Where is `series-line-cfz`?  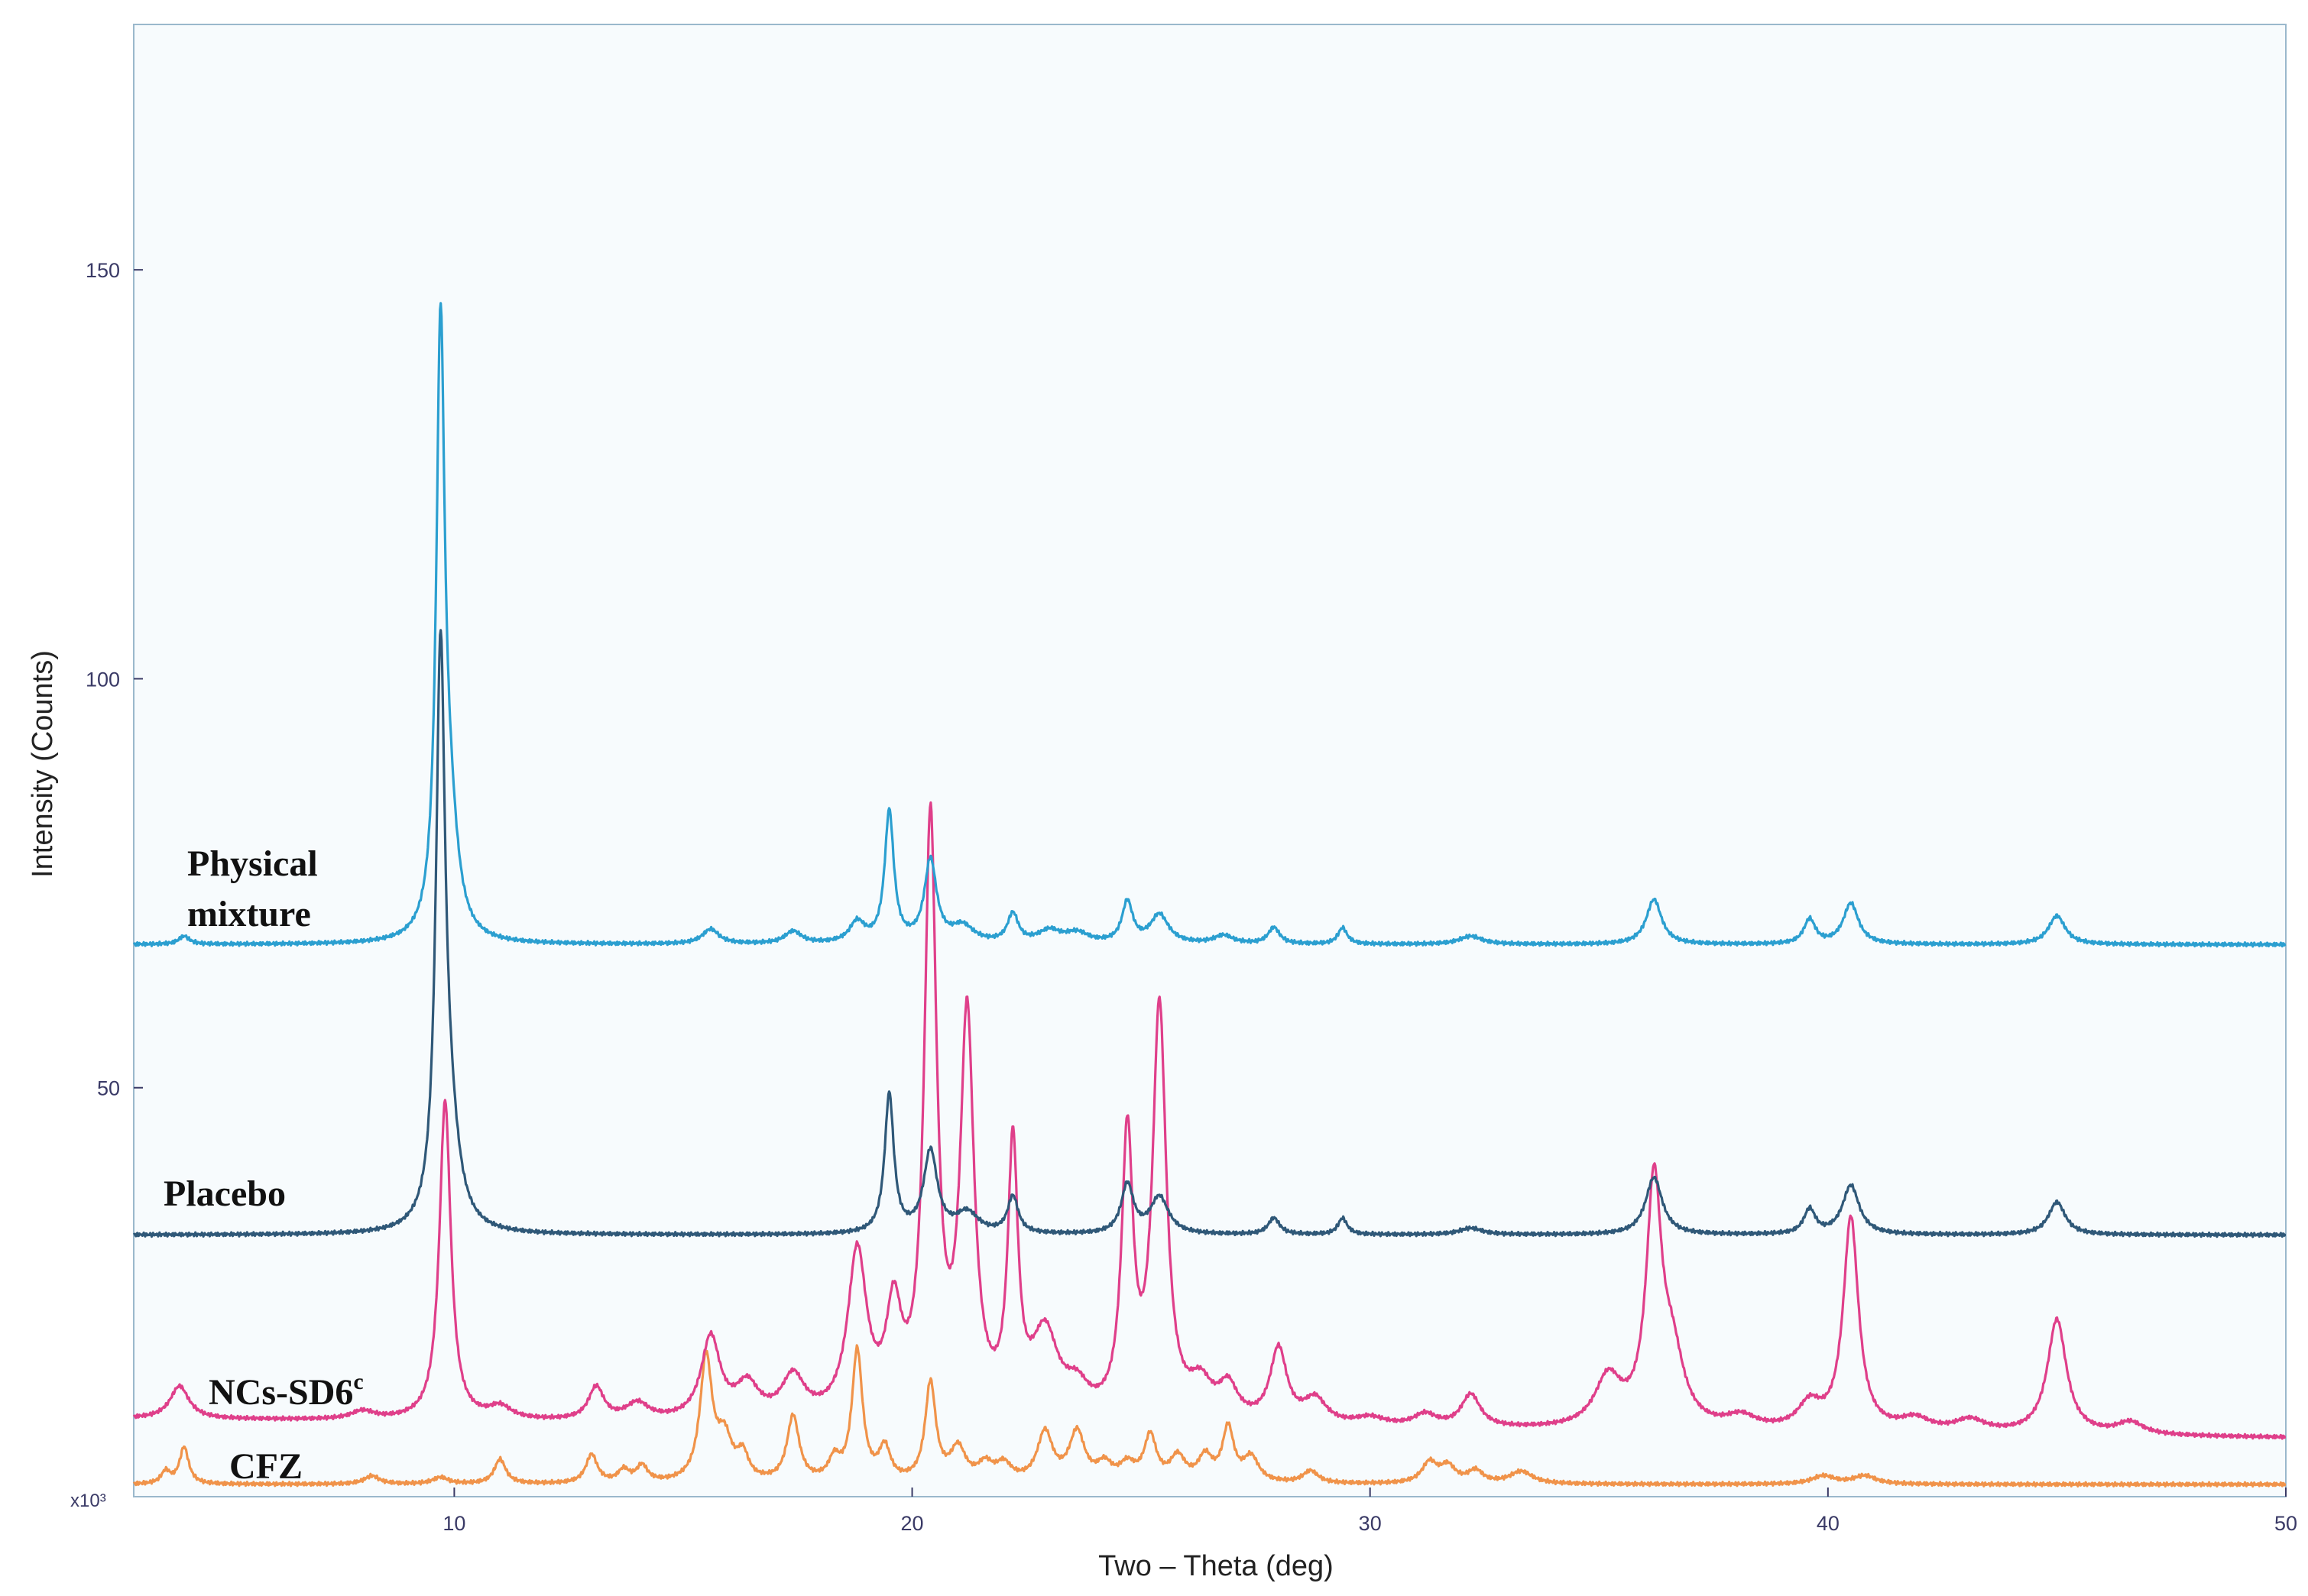 series-line-cfz is located at coordinates (1209, 1416).